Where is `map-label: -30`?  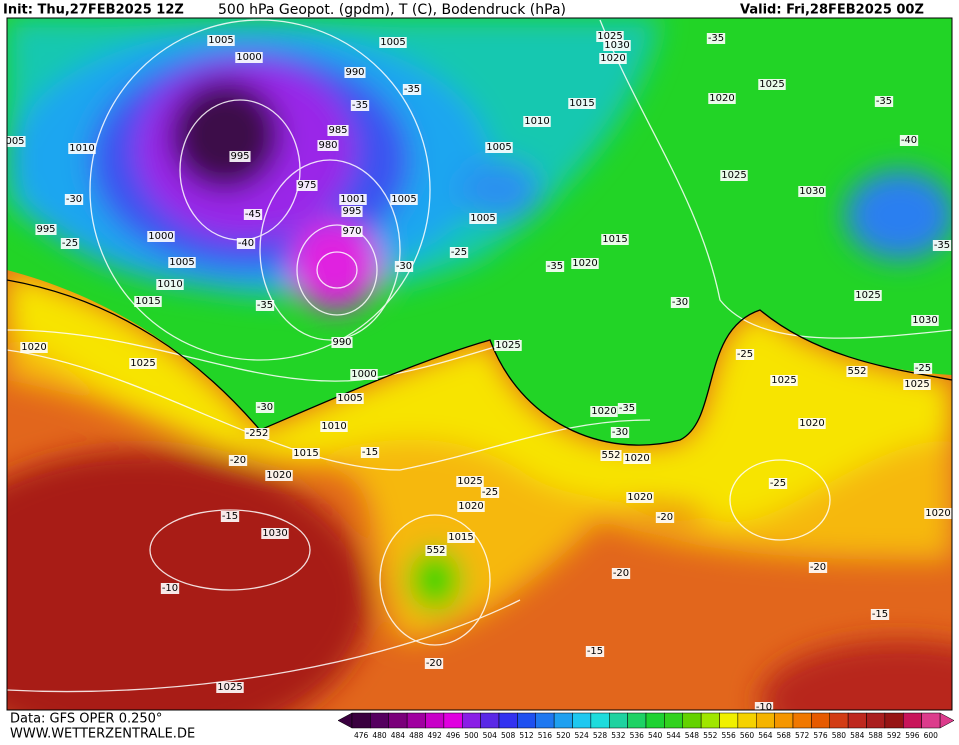 map-label: -30 is located at coordinates (680, 302).